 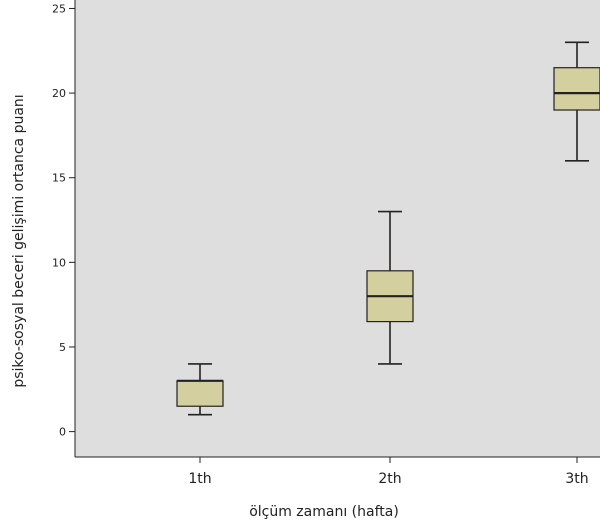 I want to click on x-tick-label: 1th, so click(x=199, y=479).